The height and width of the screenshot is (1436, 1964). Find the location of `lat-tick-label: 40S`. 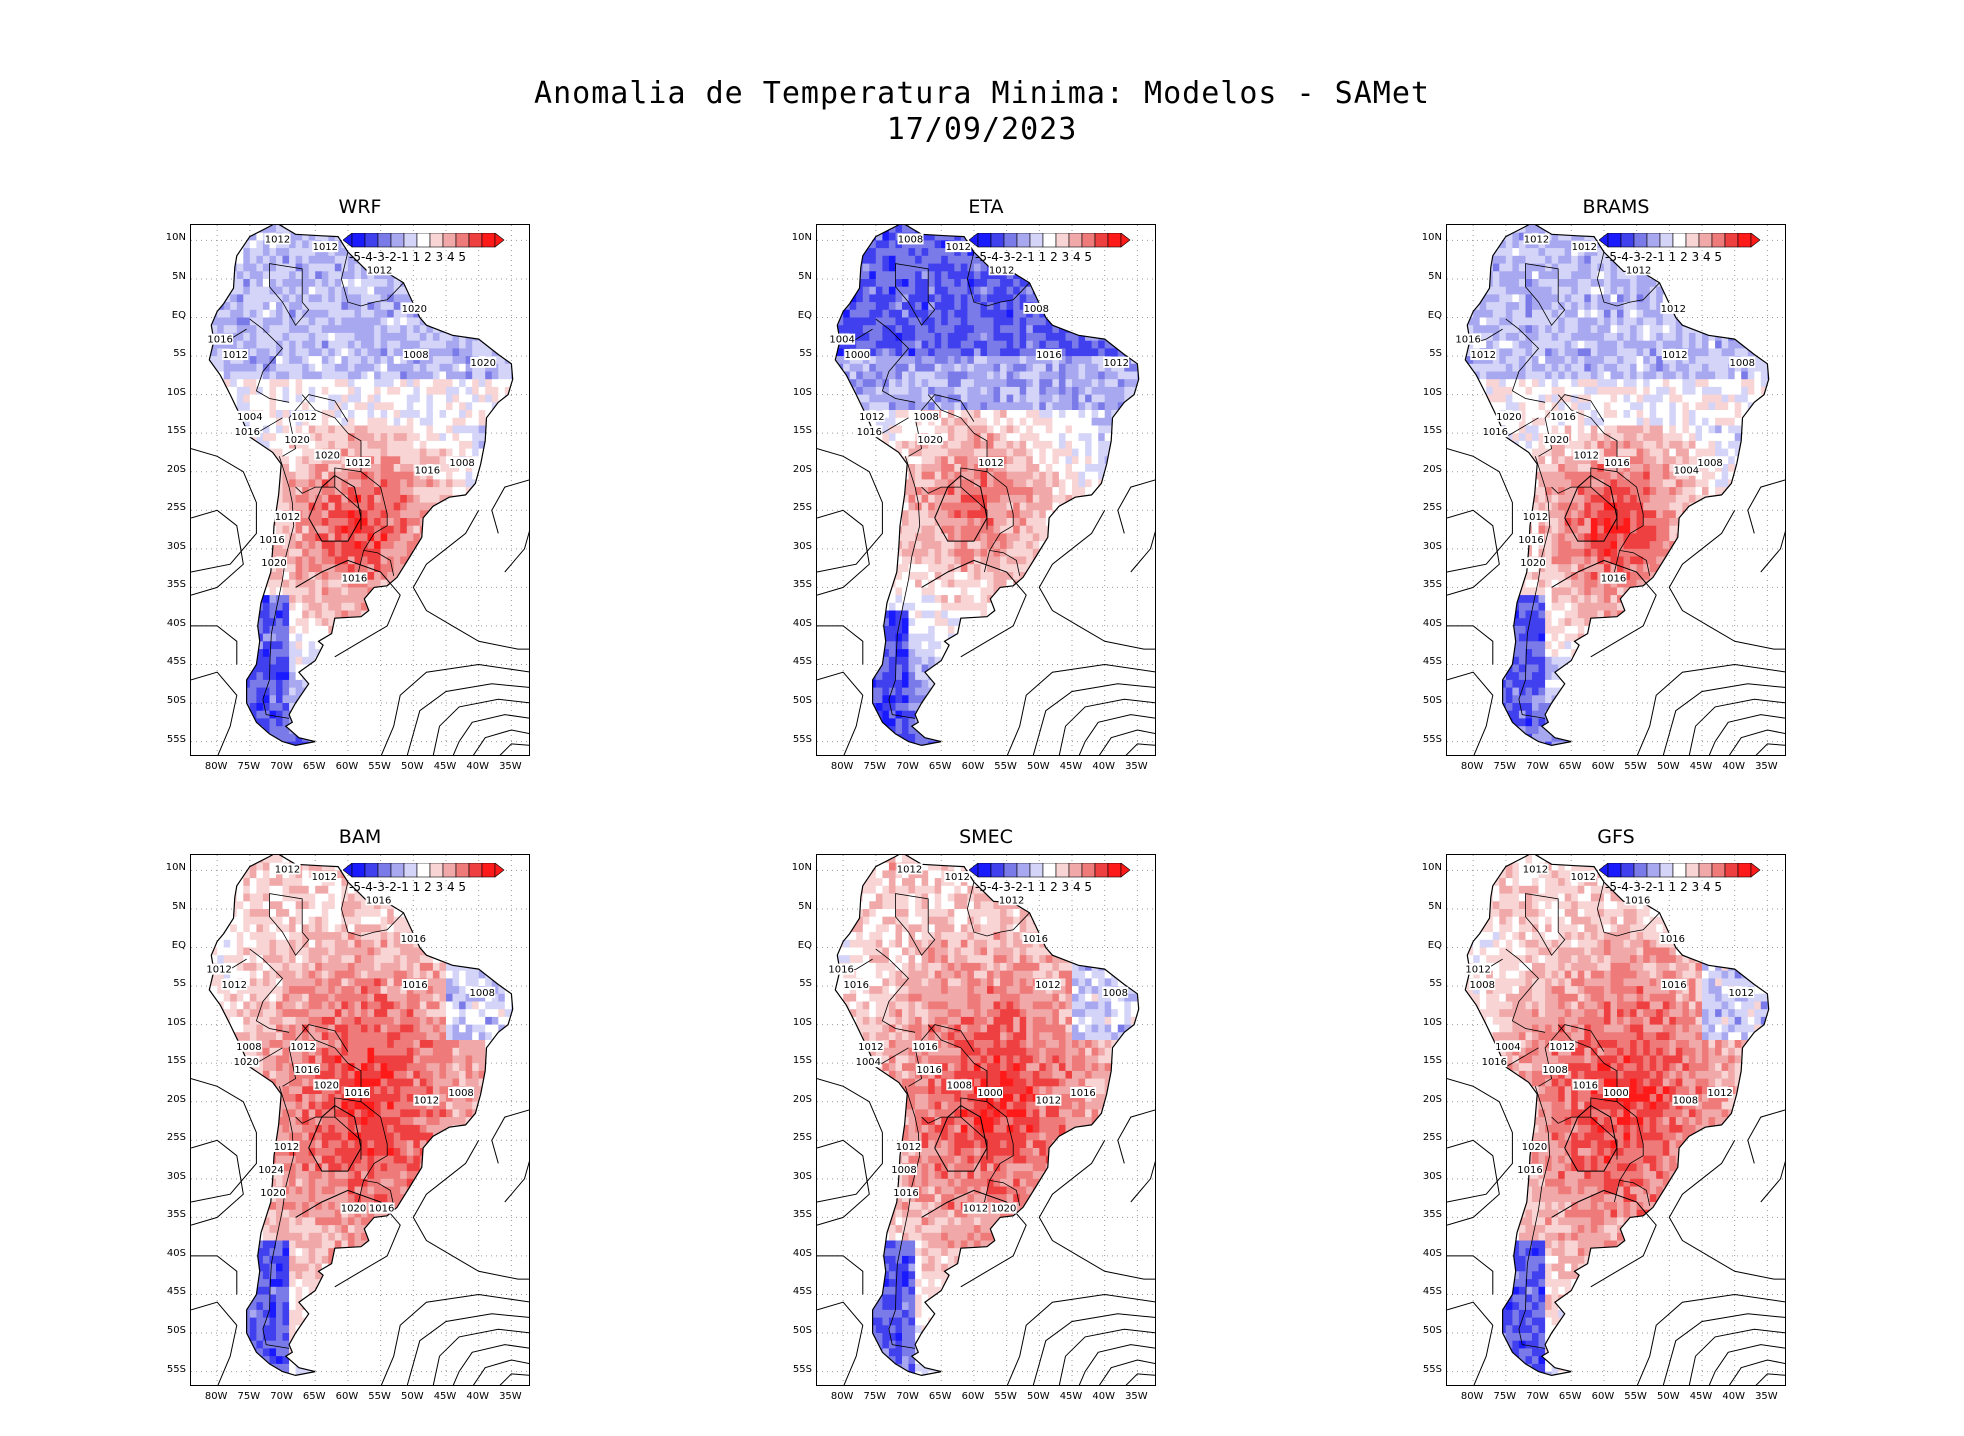

lat-tick-label: 40S is located at coordinates (171, 623).